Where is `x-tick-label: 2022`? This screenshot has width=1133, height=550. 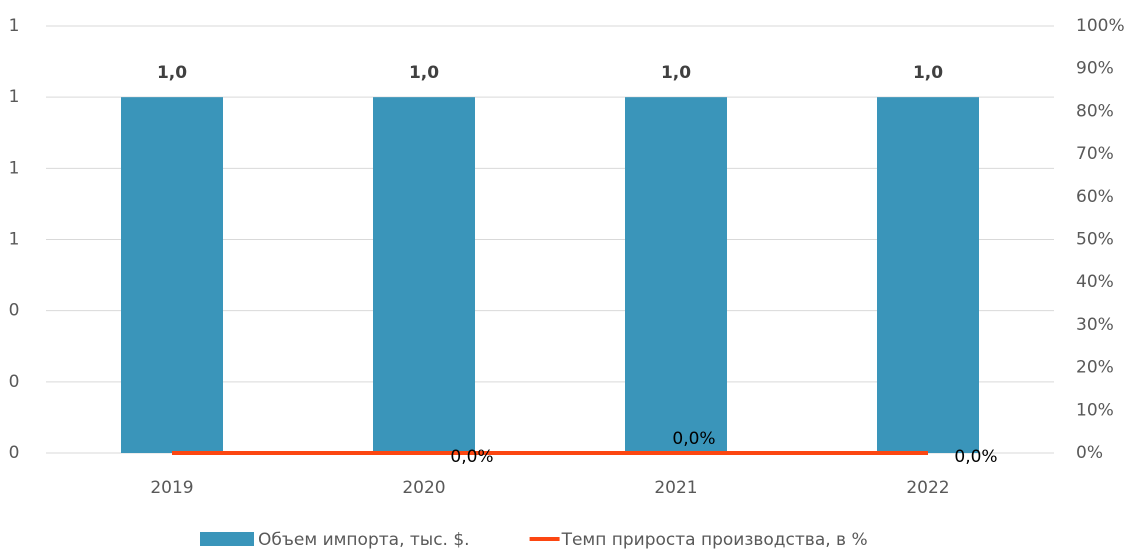 x-tick-label: 2022 is located at coordinates (927, 488).